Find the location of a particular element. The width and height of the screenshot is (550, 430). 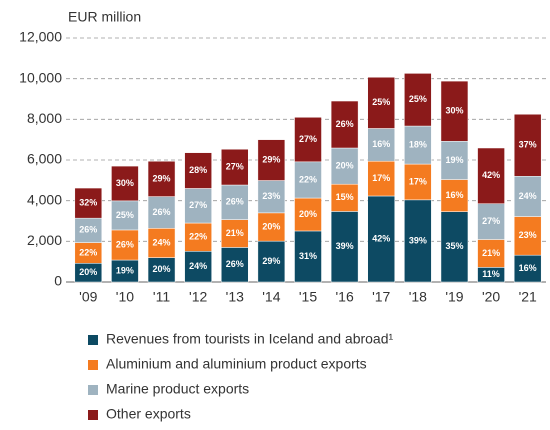

x-tick-label: '20 is located at coordinates (491, 297).